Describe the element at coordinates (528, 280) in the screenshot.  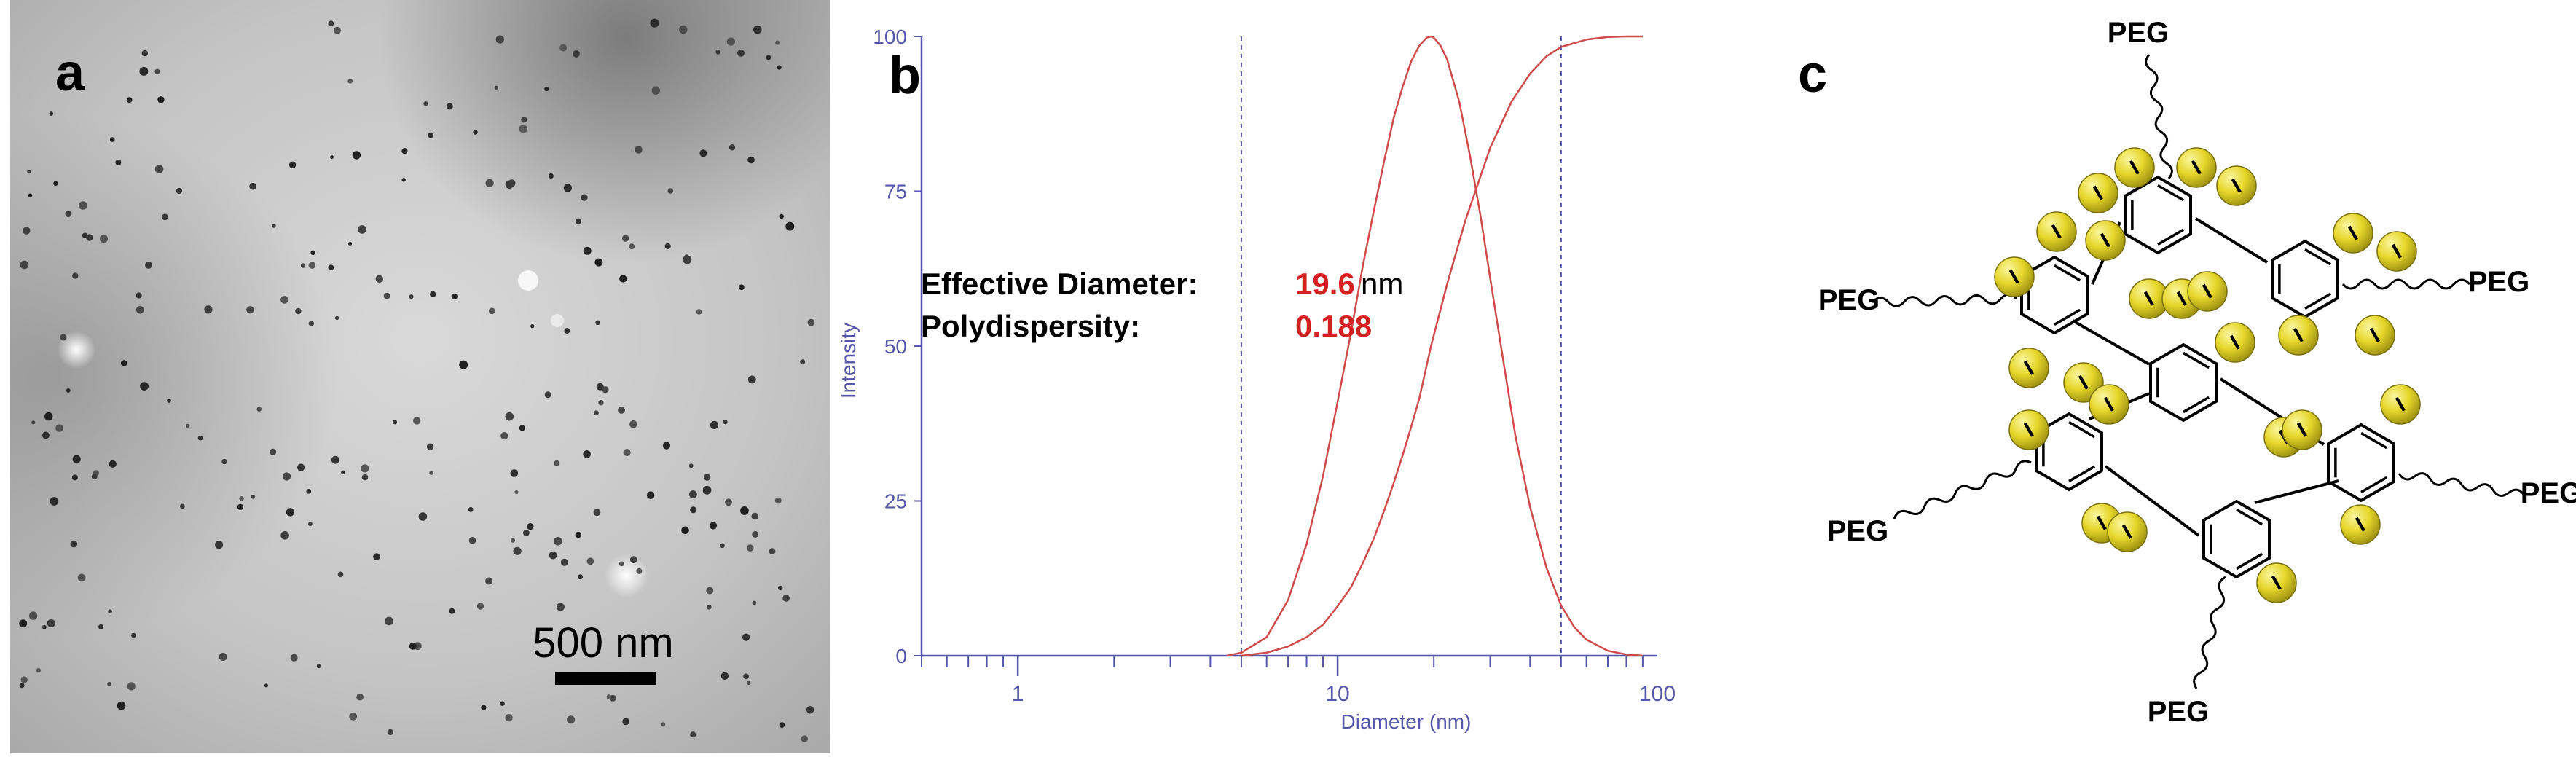
I see `tem-bright-spot` at that location.